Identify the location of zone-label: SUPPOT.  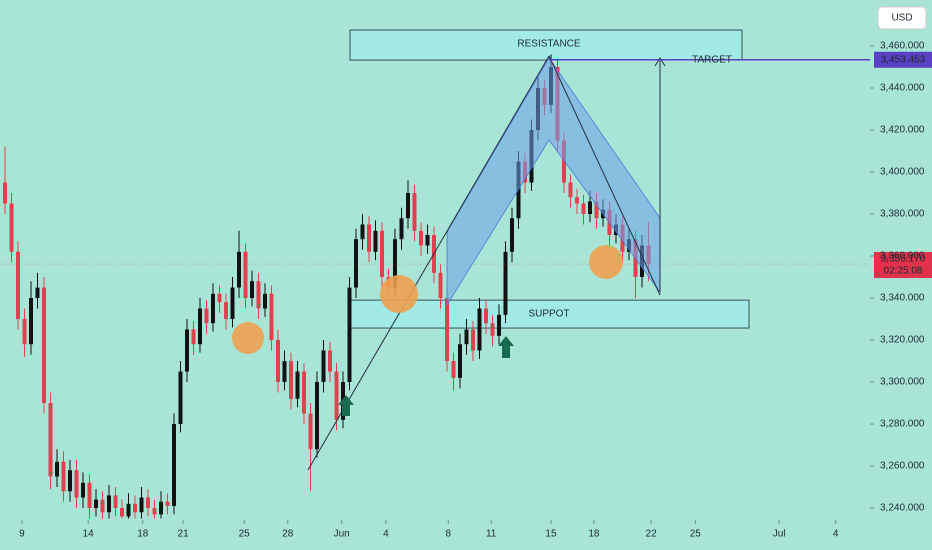
(548, 314).